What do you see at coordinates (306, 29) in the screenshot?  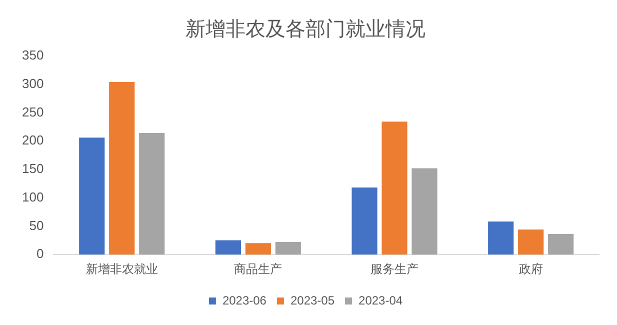 I see `chart-title: 新增非农及各部门就业情况` at bounding box center [306, 29].